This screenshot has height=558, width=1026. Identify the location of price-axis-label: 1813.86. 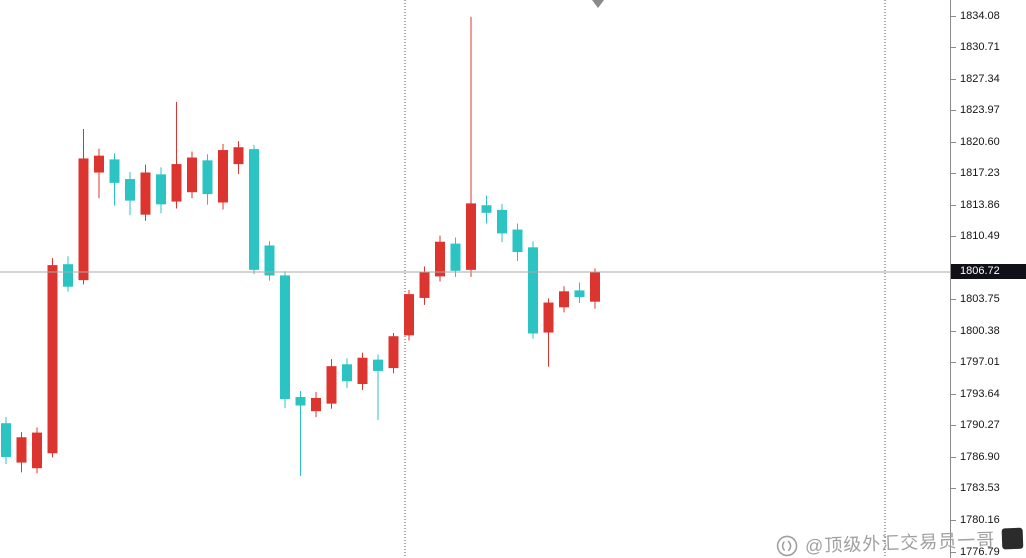
(975, 205).